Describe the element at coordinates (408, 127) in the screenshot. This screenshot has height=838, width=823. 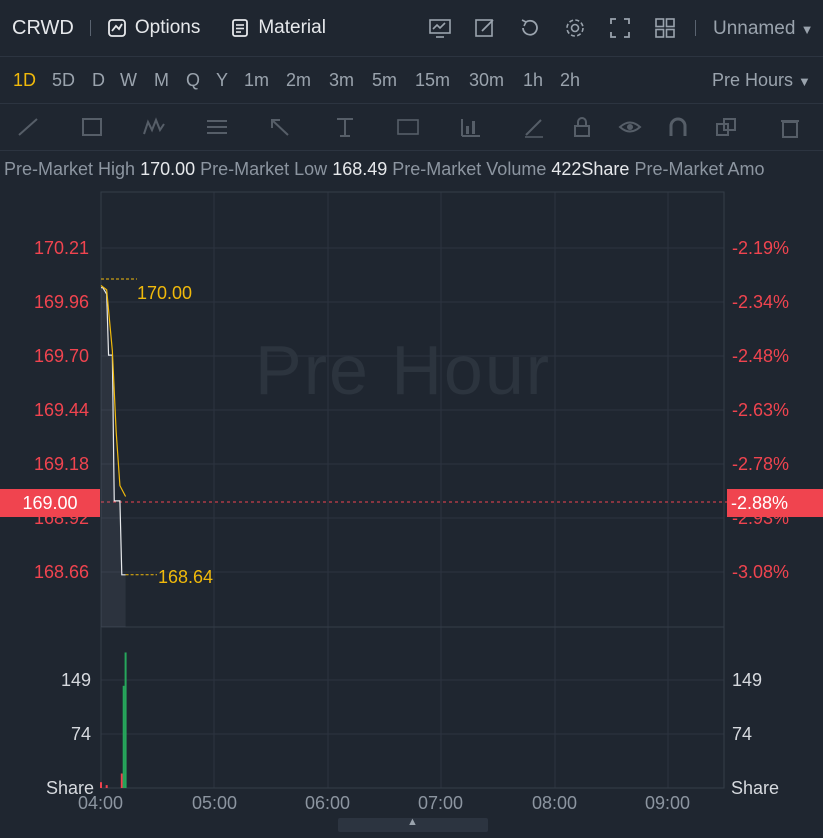
I see `price-range-tool-icon` at that location.